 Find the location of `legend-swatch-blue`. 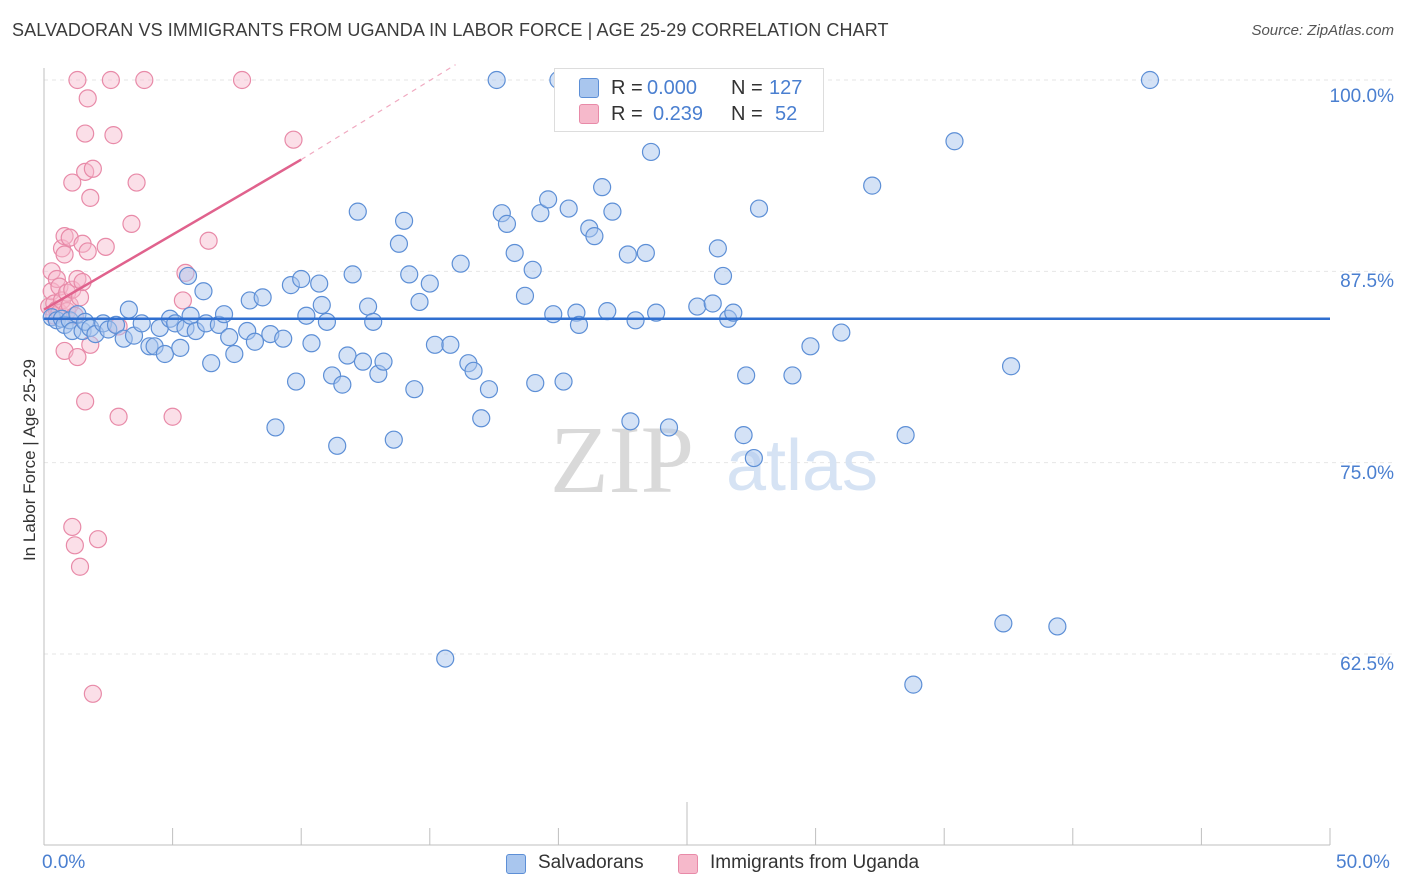

legend-swatch-blue is located at coordinates (589, 88).